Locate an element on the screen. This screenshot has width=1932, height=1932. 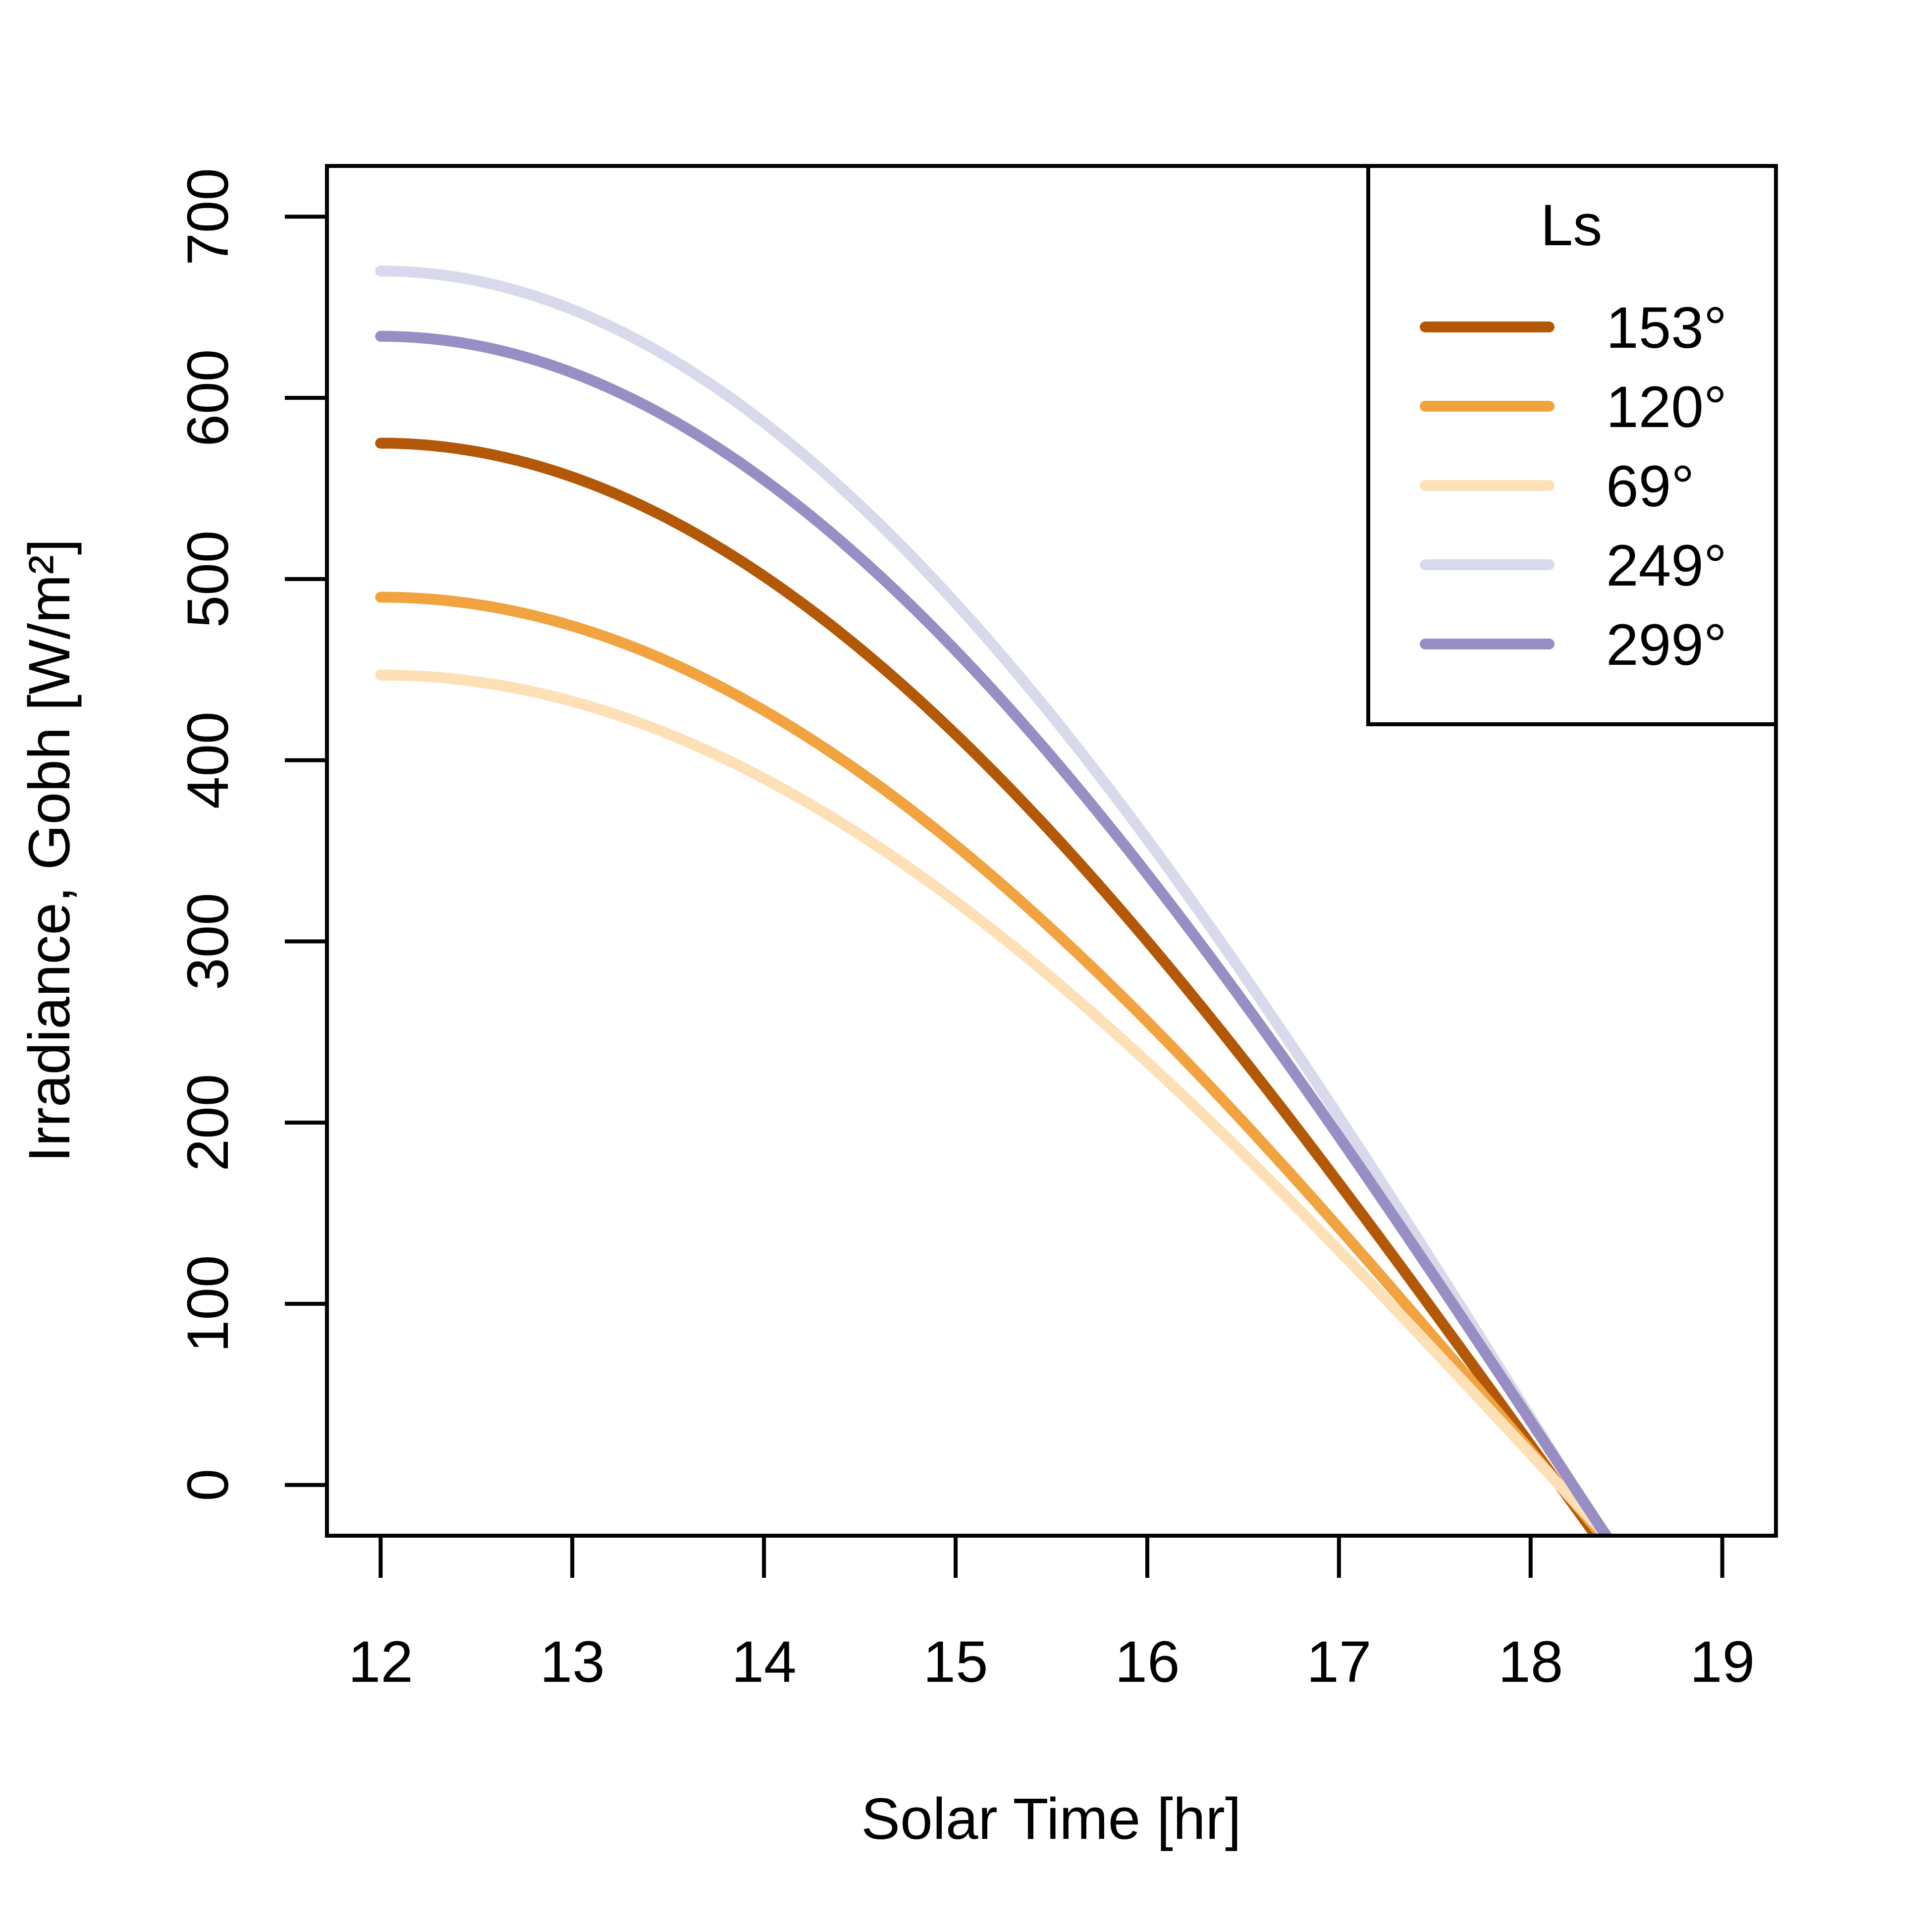
x-tick-label: 14 is located at coordinates (764, 1662).